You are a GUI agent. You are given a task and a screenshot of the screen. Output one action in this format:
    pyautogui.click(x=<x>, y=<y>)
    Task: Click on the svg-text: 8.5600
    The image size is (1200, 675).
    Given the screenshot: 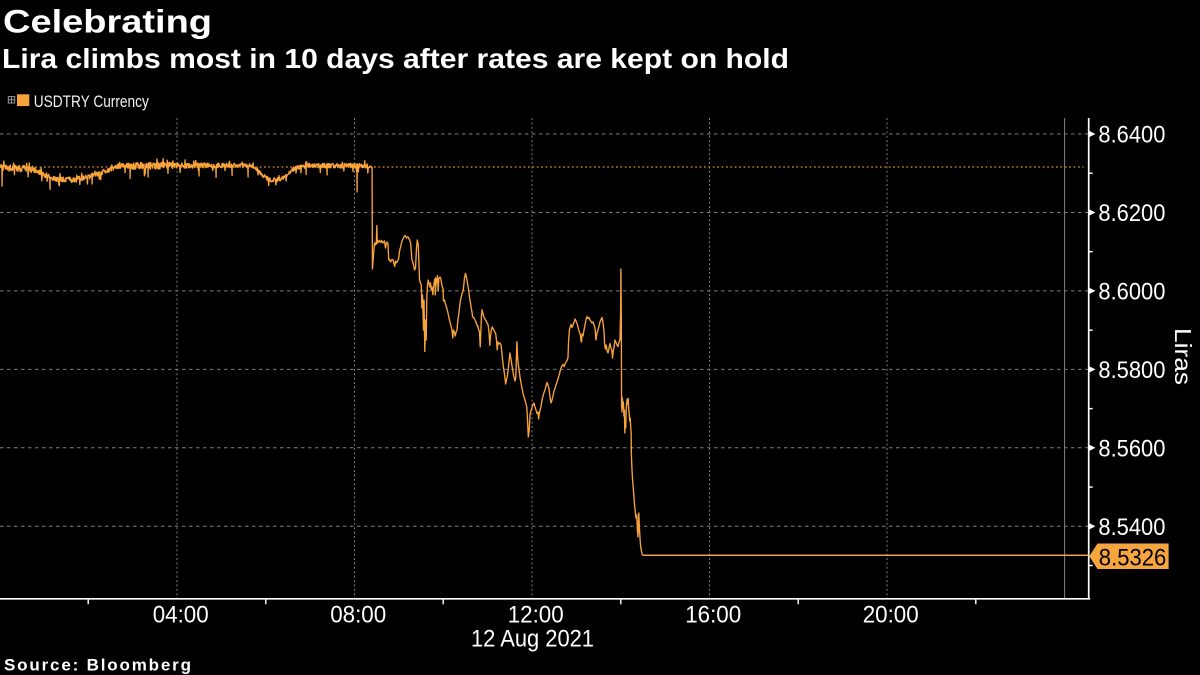 What is the action you would take?
    pyautogui.click(x=1131, y=449)
    